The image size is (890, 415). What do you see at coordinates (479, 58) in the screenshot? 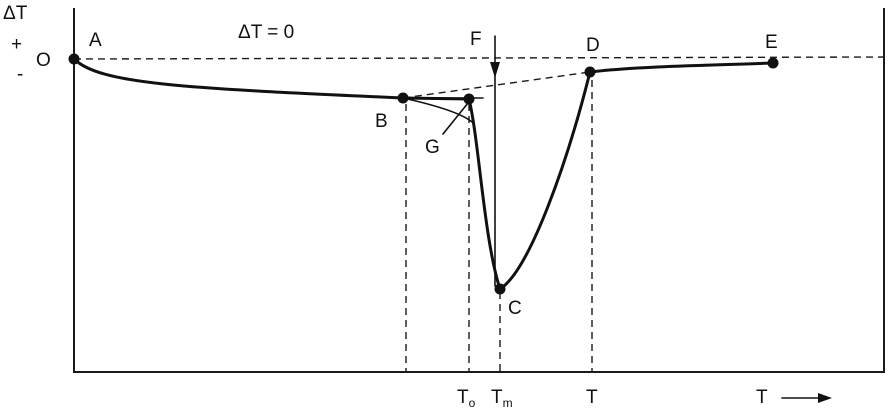
I see `zero-baseline` at bounding box center [479, 58].